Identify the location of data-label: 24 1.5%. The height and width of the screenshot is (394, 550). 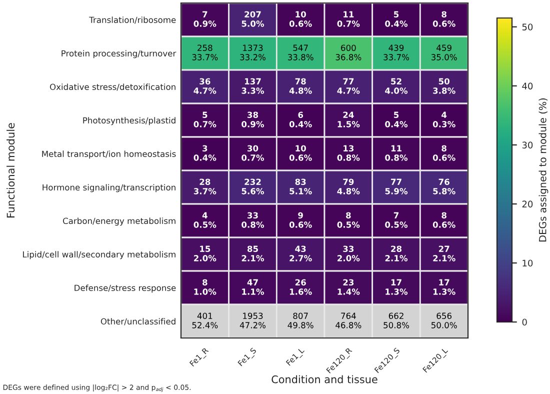
(349, 120).